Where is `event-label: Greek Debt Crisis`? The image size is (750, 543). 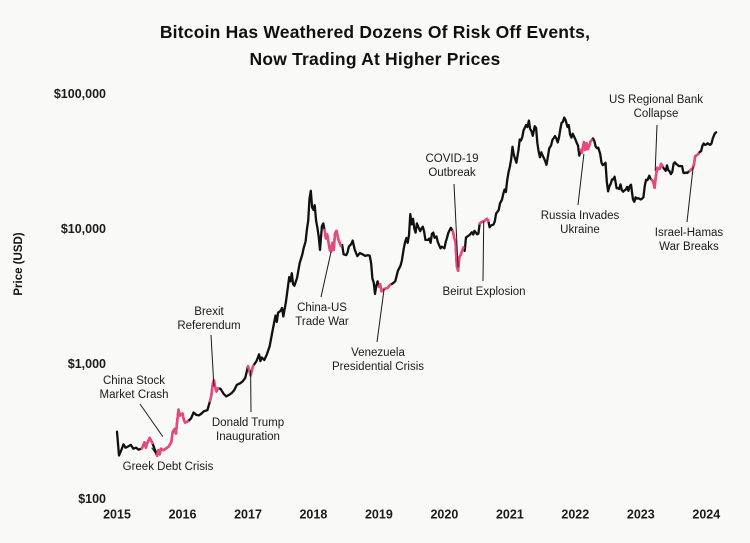 event-label: Greek Debt Crisis is located at coordinates (168, 467).